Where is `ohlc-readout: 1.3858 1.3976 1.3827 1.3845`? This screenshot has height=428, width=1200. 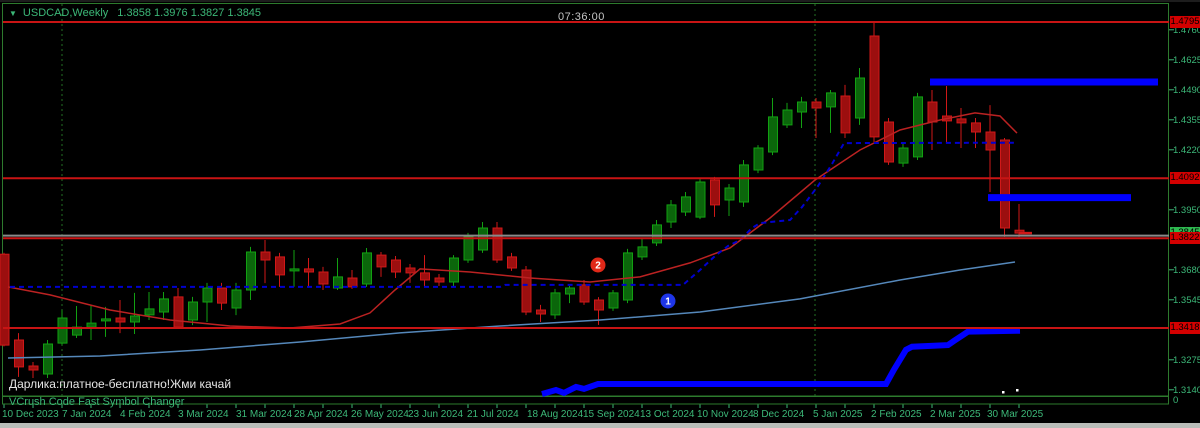 ohlc-readout: 1.3858 1.3976 1.3827 1.3845 is located at coordinates (189, 13).